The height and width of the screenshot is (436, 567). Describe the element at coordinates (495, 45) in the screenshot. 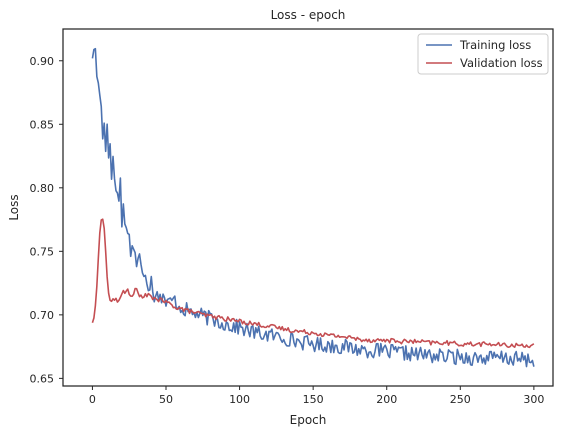

I see `legend-label-training-loss: Training loss` at that location.